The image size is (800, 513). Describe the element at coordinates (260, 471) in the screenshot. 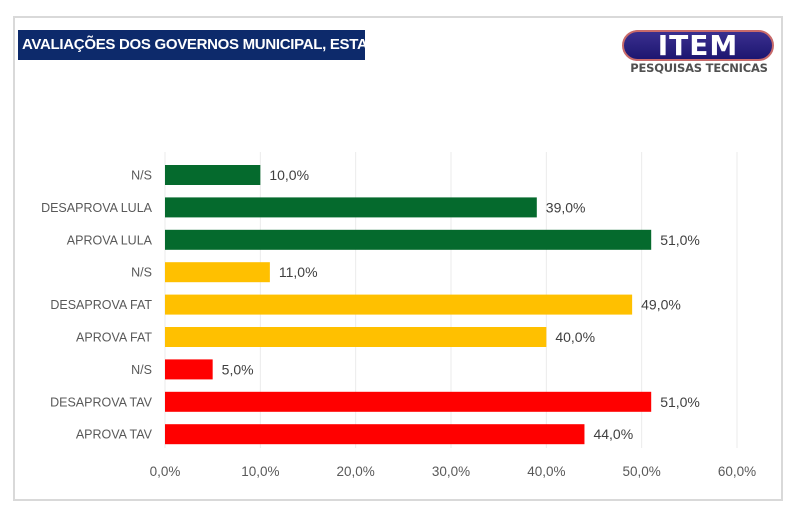

I see `x-tick-label: 10,0%` at that location.